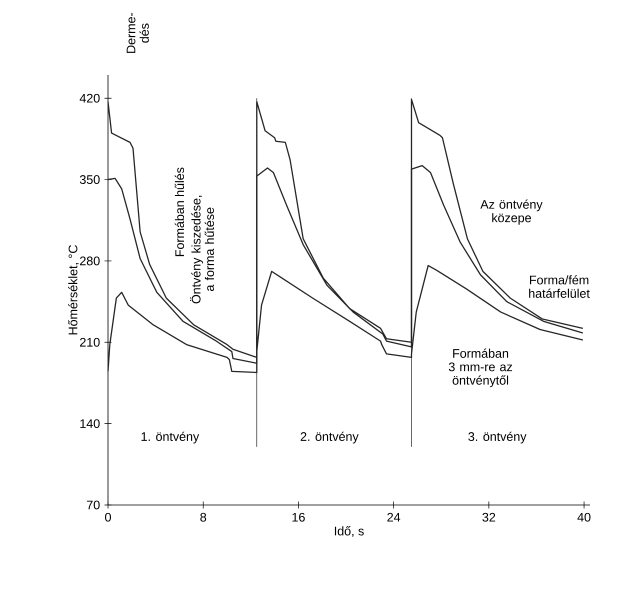 Image resolution: width=630 pixels, height=596 pixels. I want to click on series-label: Forma/fém határfelület, so click(559, 286).